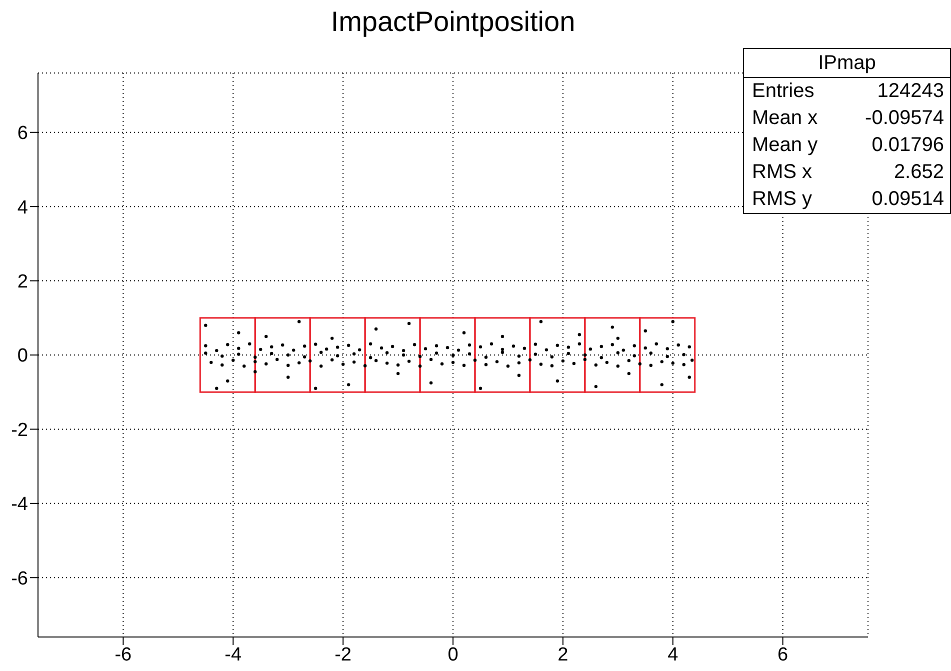 Image resolution: width=951 pixels, height=671 pixels. Describe the element at coordinates (22, 133) in the screenshot. I see `y-tick-label: 6` at that location.